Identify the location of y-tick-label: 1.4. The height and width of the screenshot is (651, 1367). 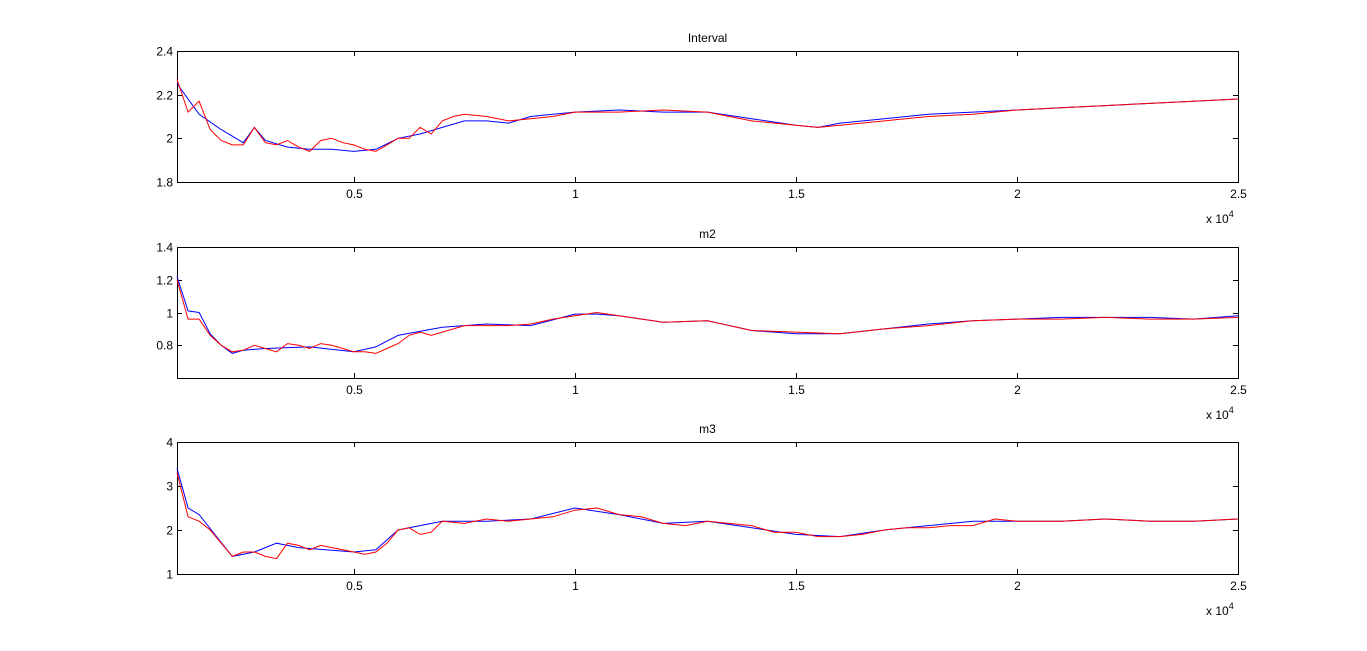
(164, 248).